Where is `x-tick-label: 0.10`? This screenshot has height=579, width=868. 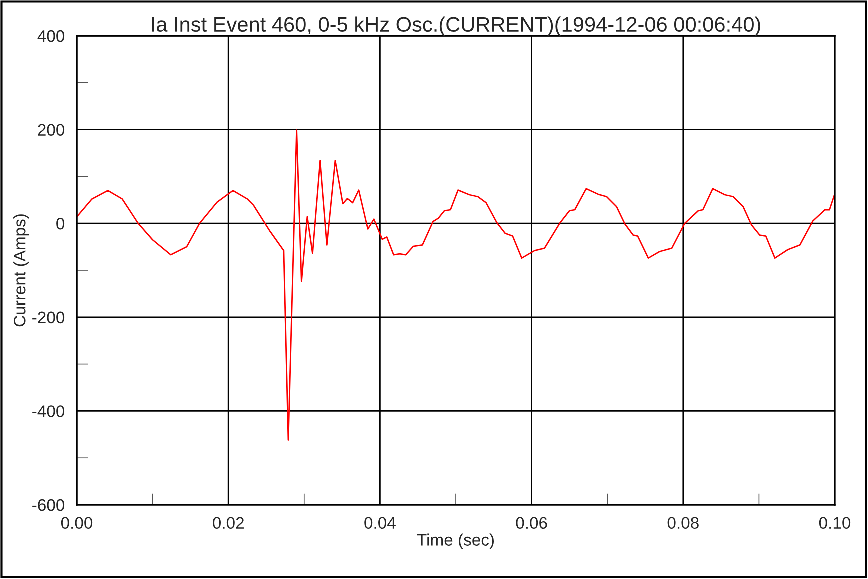 x-tick-label: 0.10 is located at coordinates (835, 523).